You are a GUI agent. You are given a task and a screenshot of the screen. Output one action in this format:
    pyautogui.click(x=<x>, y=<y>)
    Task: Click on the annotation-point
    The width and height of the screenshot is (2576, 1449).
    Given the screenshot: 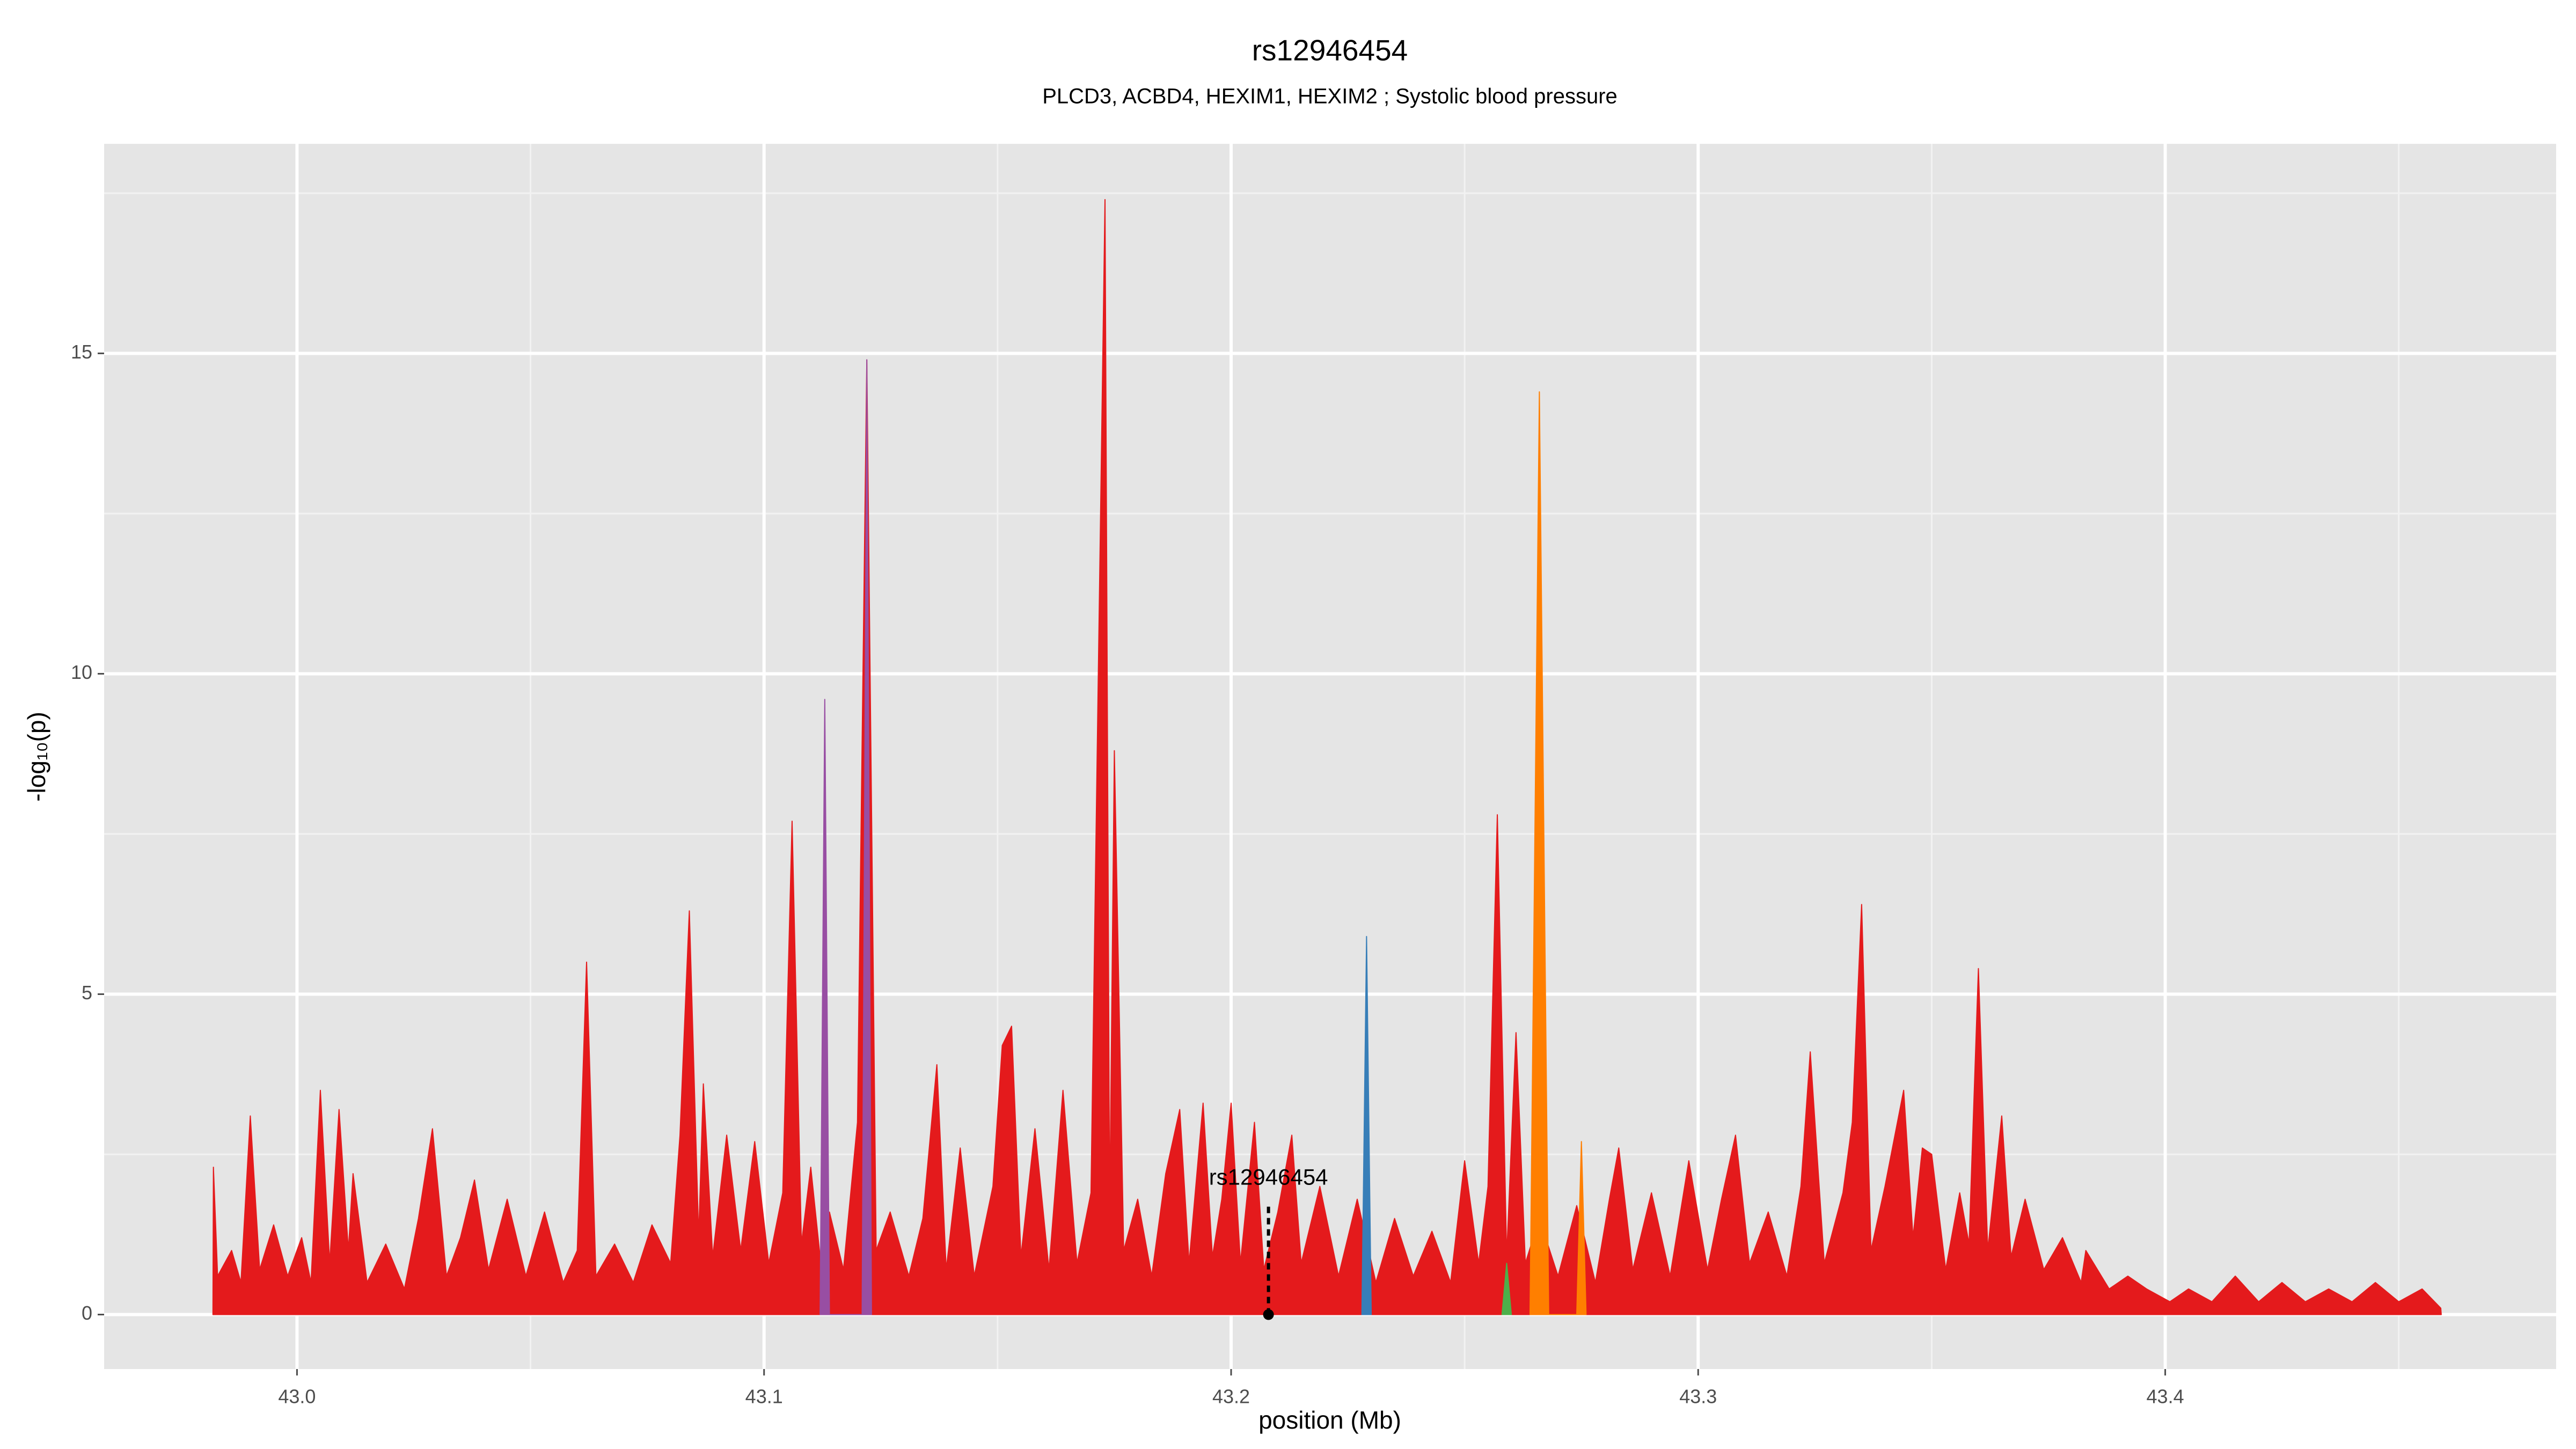 What is the action you would take?
    pyautogui.click(x=1268, y=1314)
    